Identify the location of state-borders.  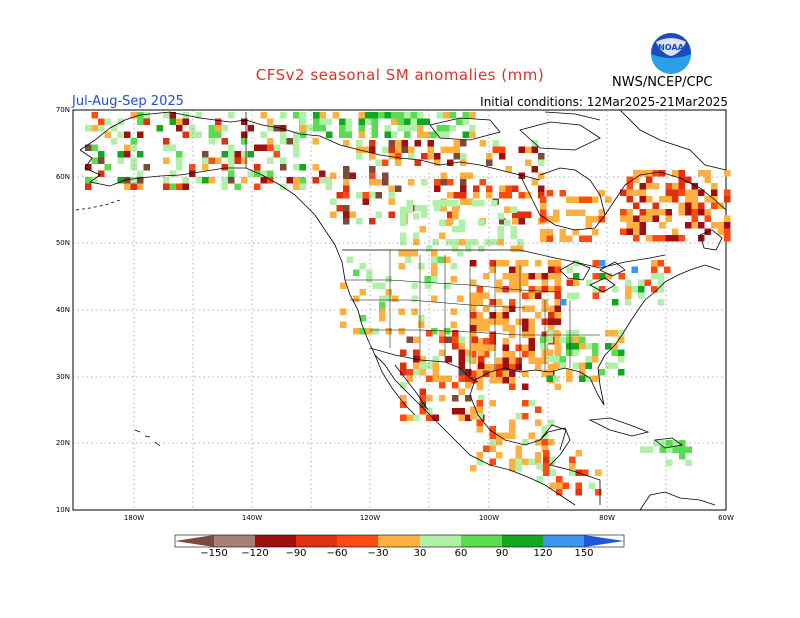
(472, 314).